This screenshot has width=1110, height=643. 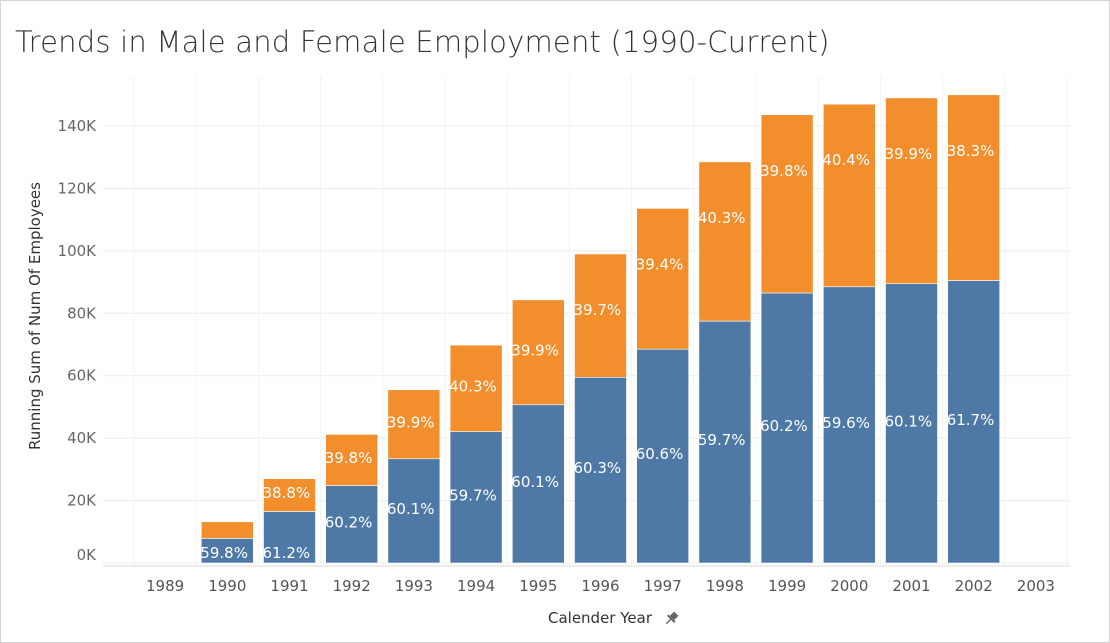 I want to click on bar-female-2000, so click(x=849, y=195).